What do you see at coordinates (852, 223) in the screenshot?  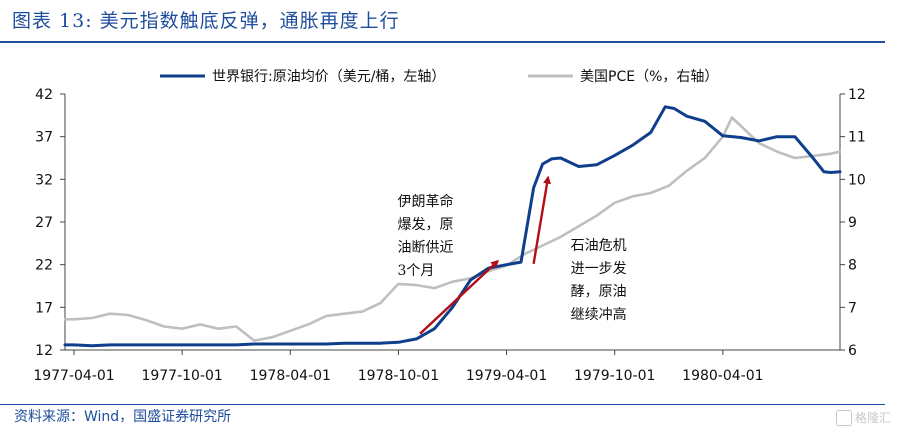 I see `right-tick-label: 9` at bounding box center [852, 223].